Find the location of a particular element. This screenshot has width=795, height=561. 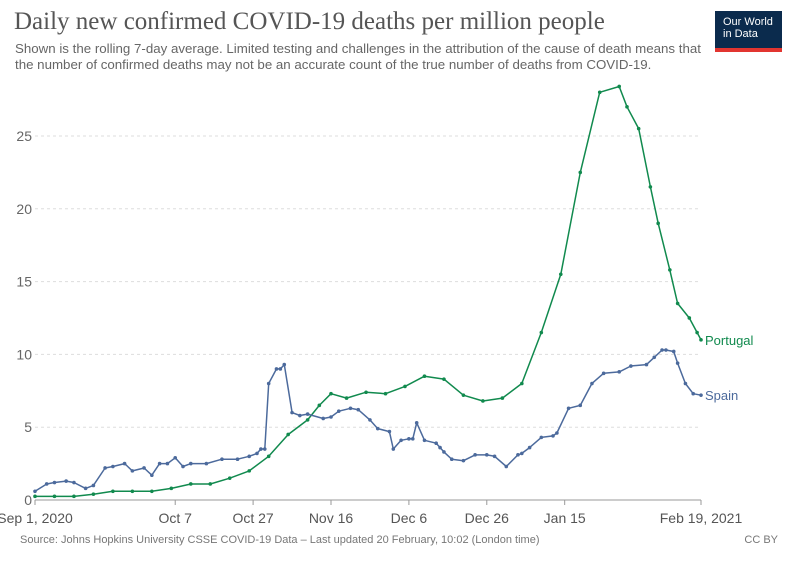

x-tick-label: Oct 7 is located at coordinates (175, 518).